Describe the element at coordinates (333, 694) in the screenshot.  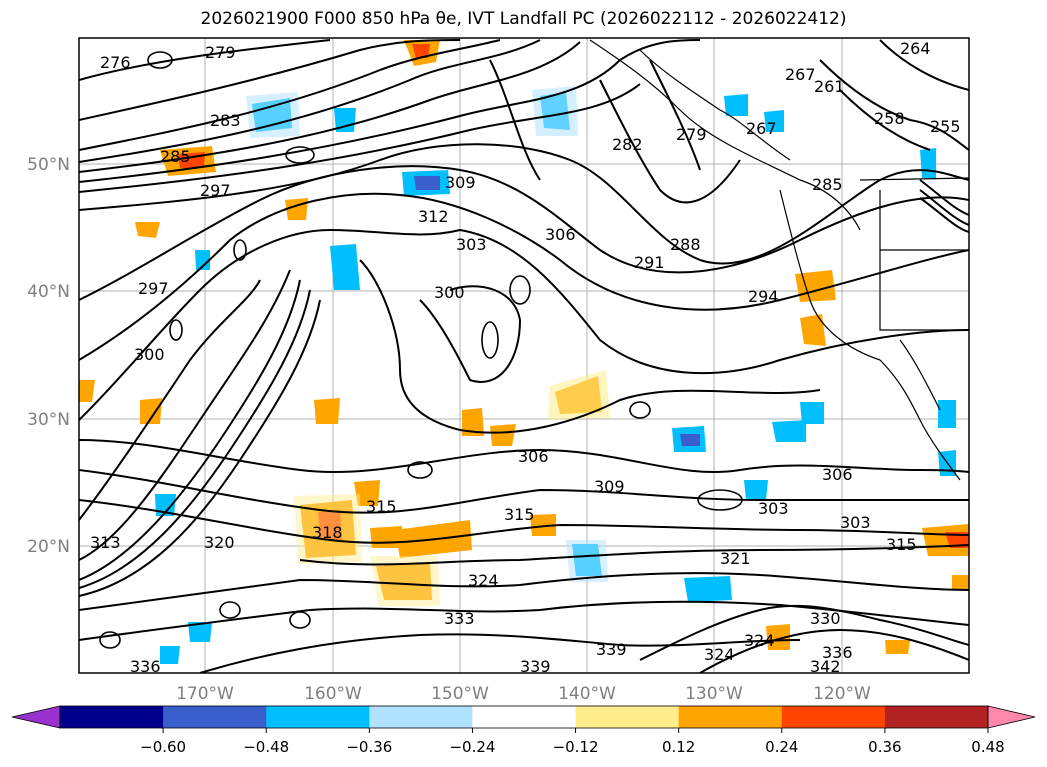
I see `lon-tick-label: 160°W` at that location.